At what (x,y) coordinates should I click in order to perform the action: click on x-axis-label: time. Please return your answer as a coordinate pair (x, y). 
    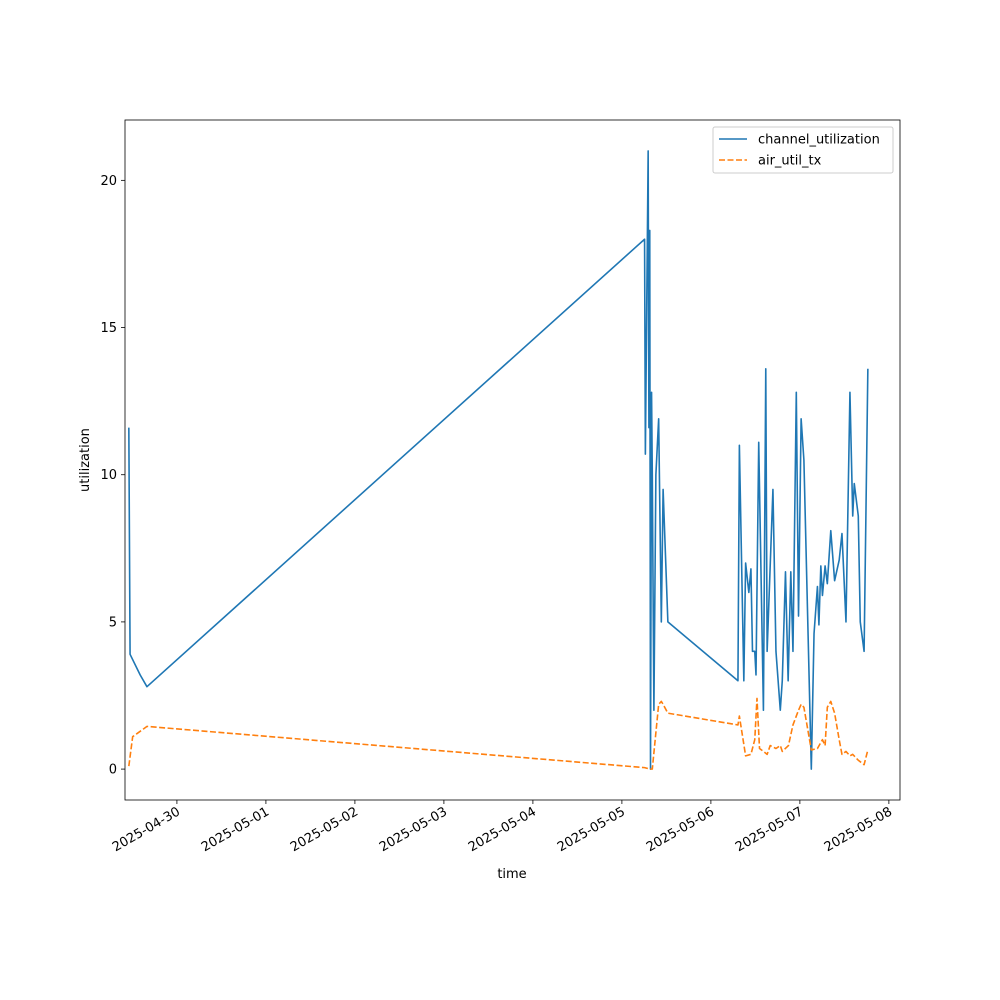
    Looking at the image, I should click on (511, 874).